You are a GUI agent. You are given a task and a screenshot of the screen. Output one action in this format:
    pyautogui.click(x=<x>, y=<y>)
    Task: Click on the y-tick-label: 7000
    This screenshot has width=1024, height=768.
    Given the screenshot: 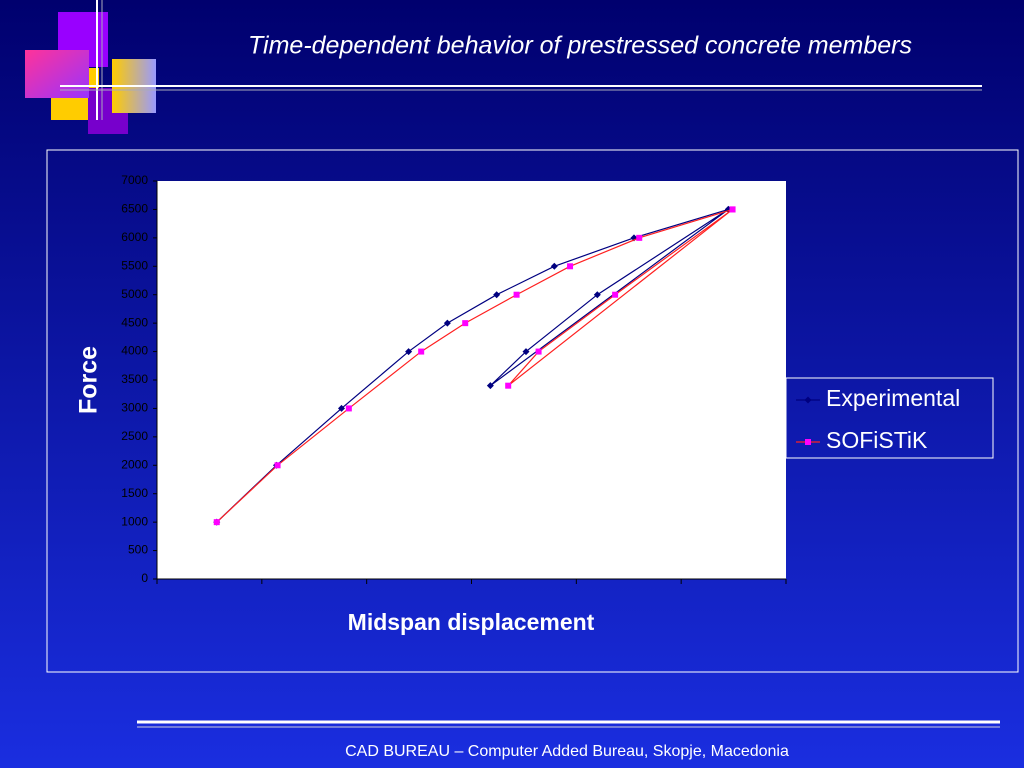 What is the action you would take?
    pyautogui.click(x=134, y=180)
    